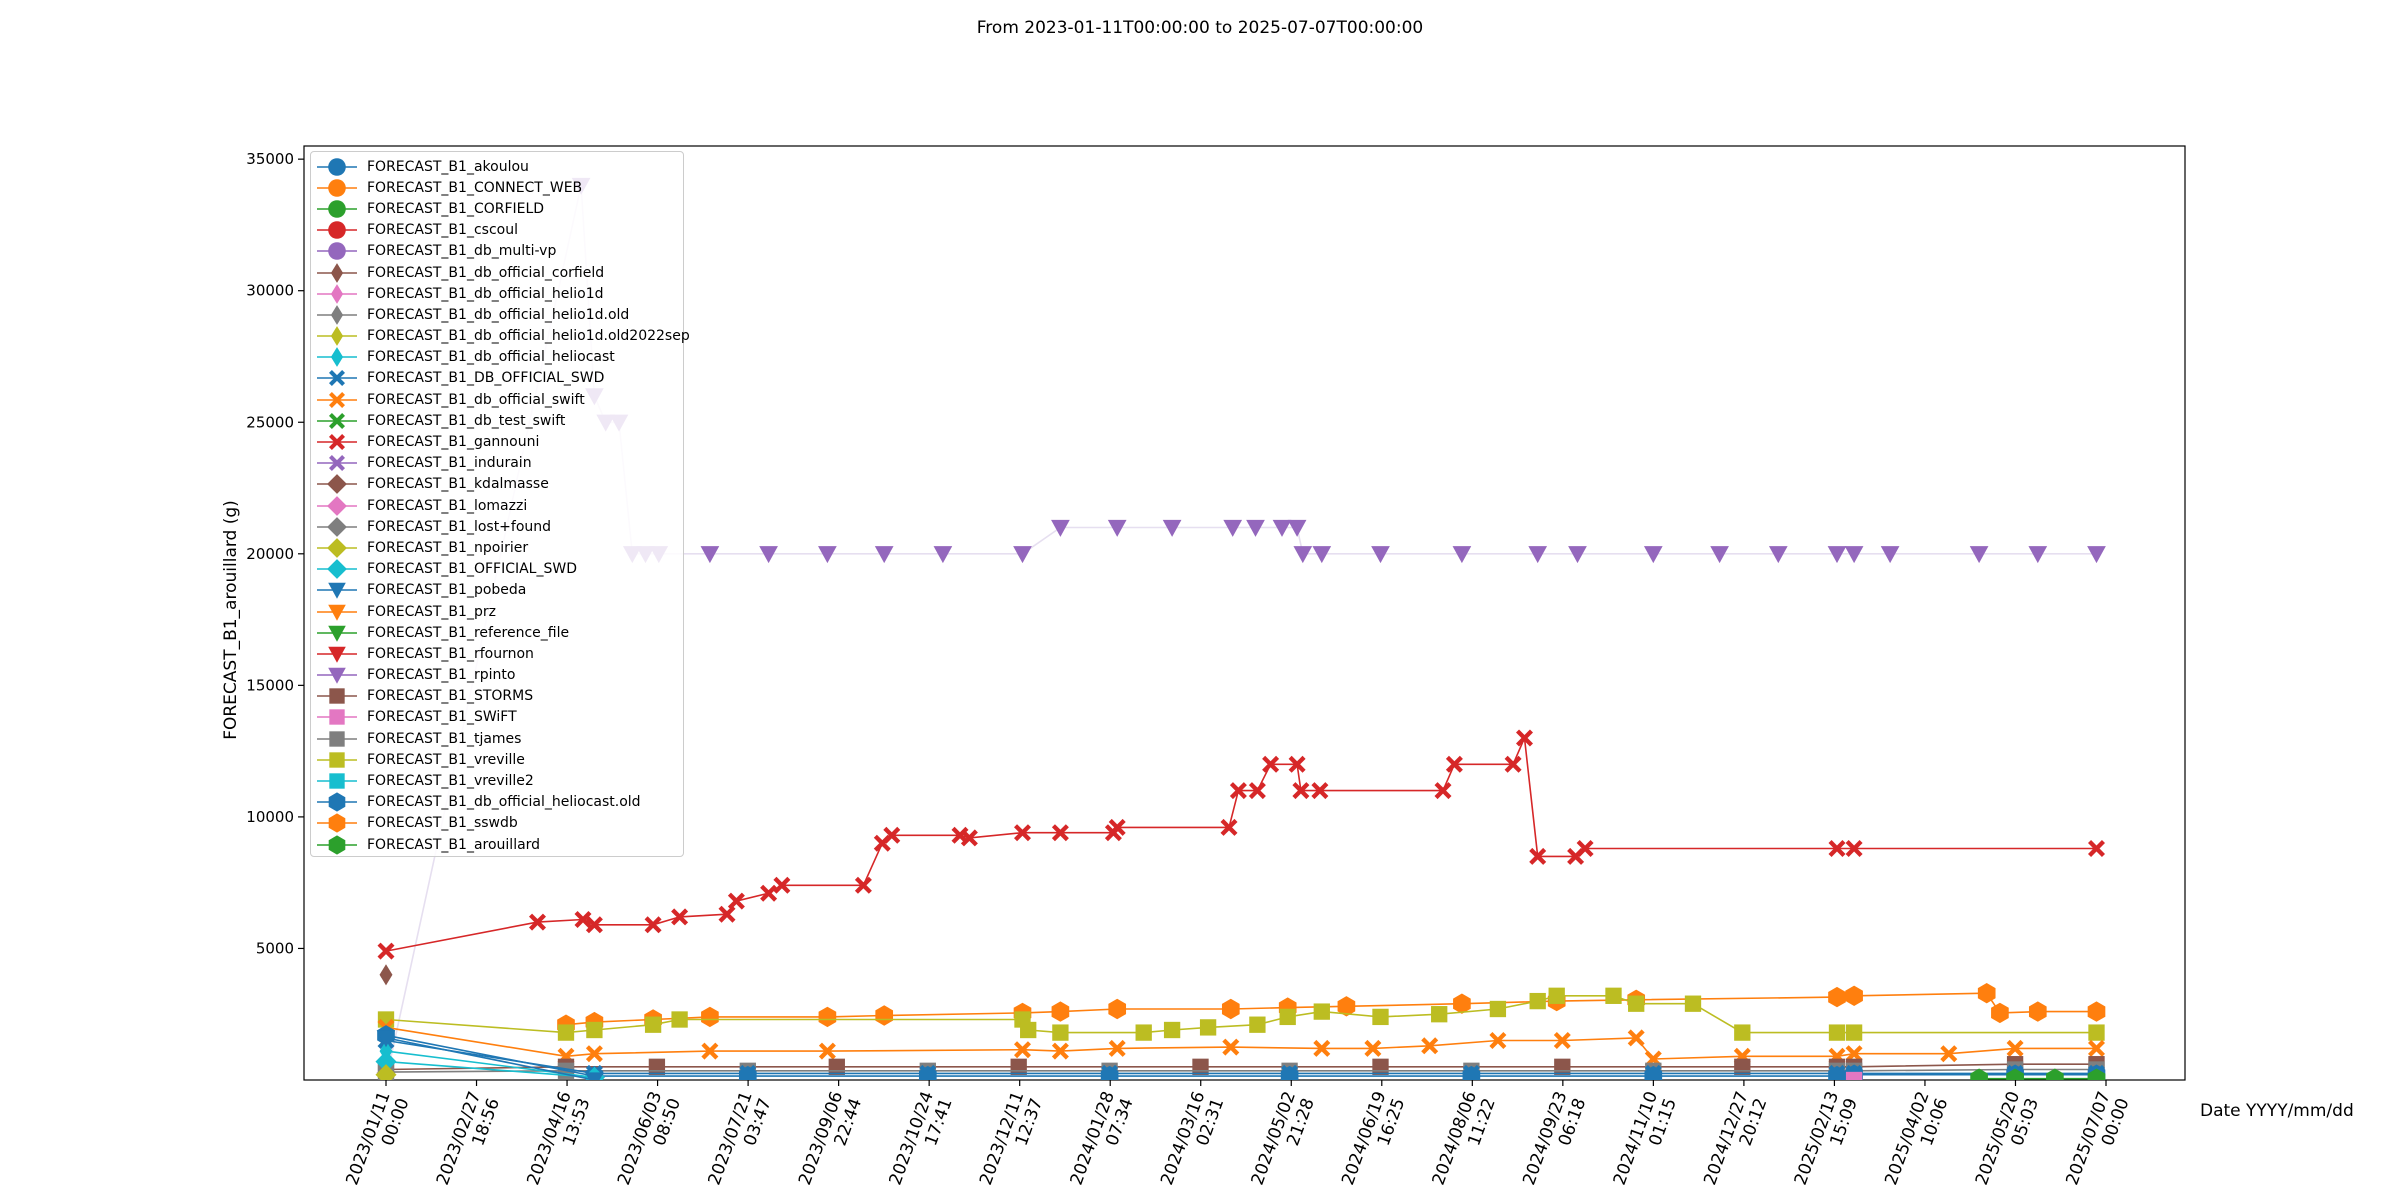 The width and height of the screenshot is (2400, 1200). What do you see at coordinates (231, 620) in the screenshot?
I see `y-axis-label: FORECAST_B1_arouillard (g)` at bounding box center [231, 620].